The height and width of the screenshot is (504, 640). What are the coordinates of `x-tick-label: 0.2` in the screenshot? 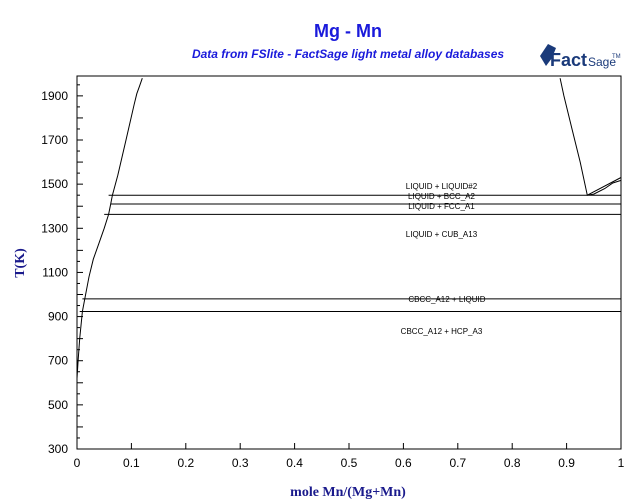 It's located at (185, 463).